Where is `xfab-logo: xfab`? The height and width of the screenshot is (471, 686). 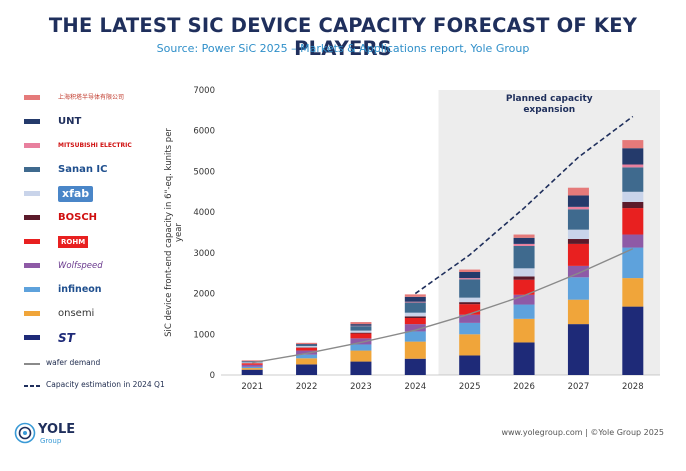
xfab-logo: xfab is located at coordinates (76, 194).